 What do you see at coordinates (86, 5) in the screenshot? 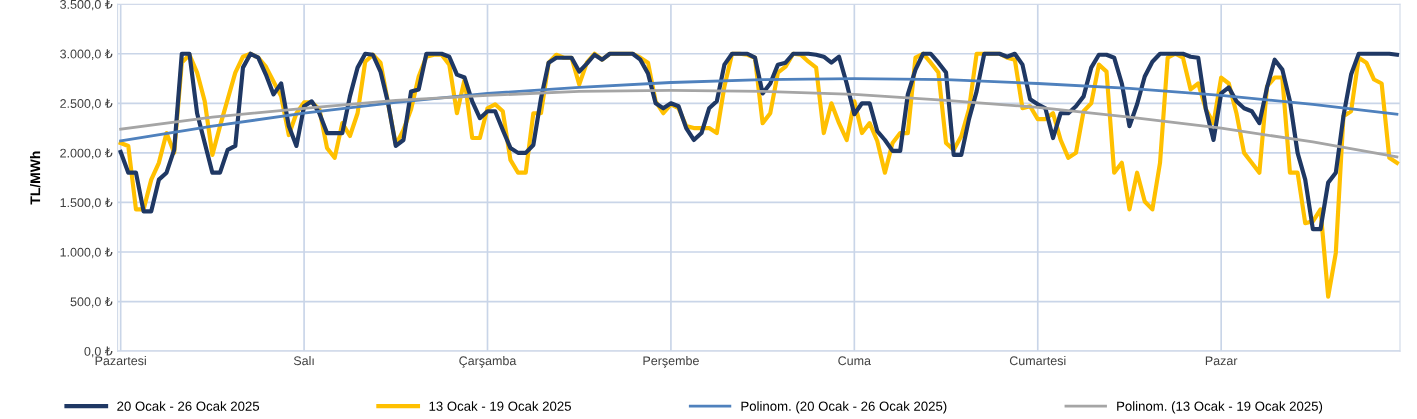
I see `y-tick-label: 3.500,0 ₺` at bounding box center [86, 5].